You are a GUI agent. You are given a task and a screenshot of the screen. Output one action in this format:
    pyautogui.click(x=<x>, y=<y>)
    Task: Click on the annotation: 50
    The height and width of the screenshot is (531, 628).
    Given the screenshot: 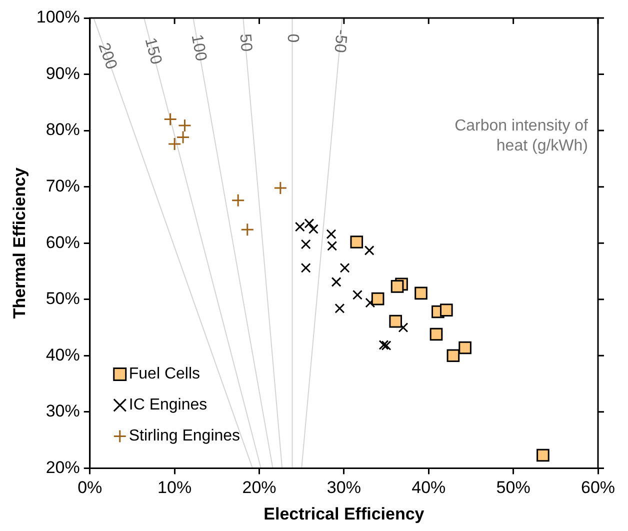 What is the action you would take?
    pyautogui.click(x=245, y=42)
    